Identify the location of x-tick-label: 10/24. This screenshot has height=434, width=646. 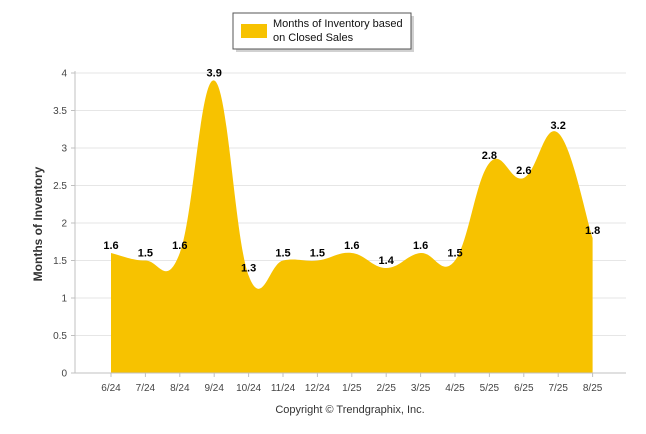
(248, 388).